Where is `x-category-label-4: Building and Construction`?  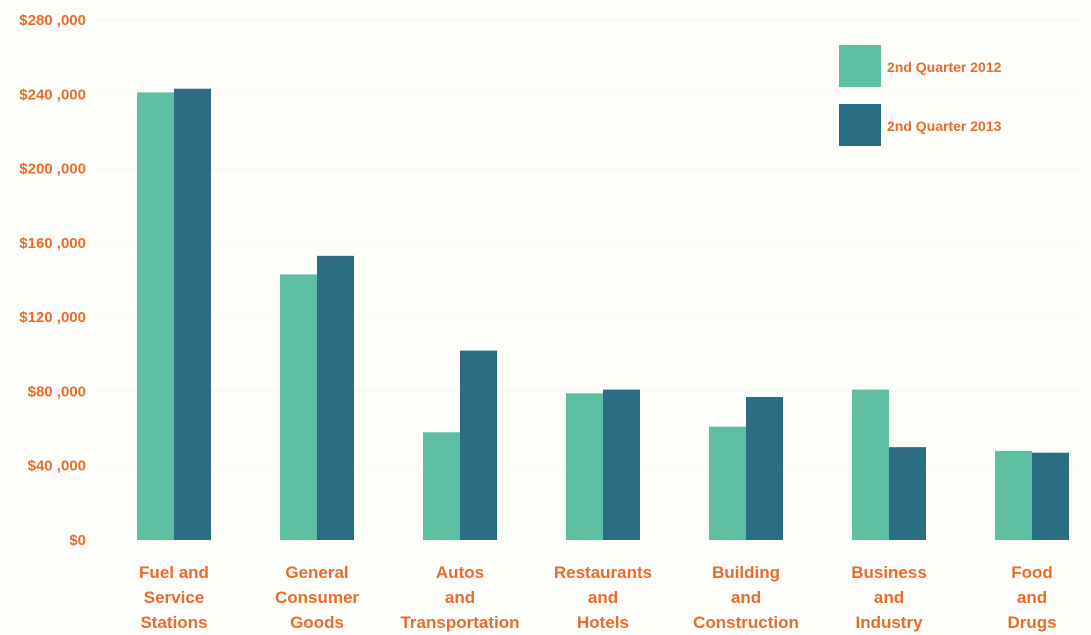
x-category-label-4: Building and Construction is located at coordinates (746, 597).